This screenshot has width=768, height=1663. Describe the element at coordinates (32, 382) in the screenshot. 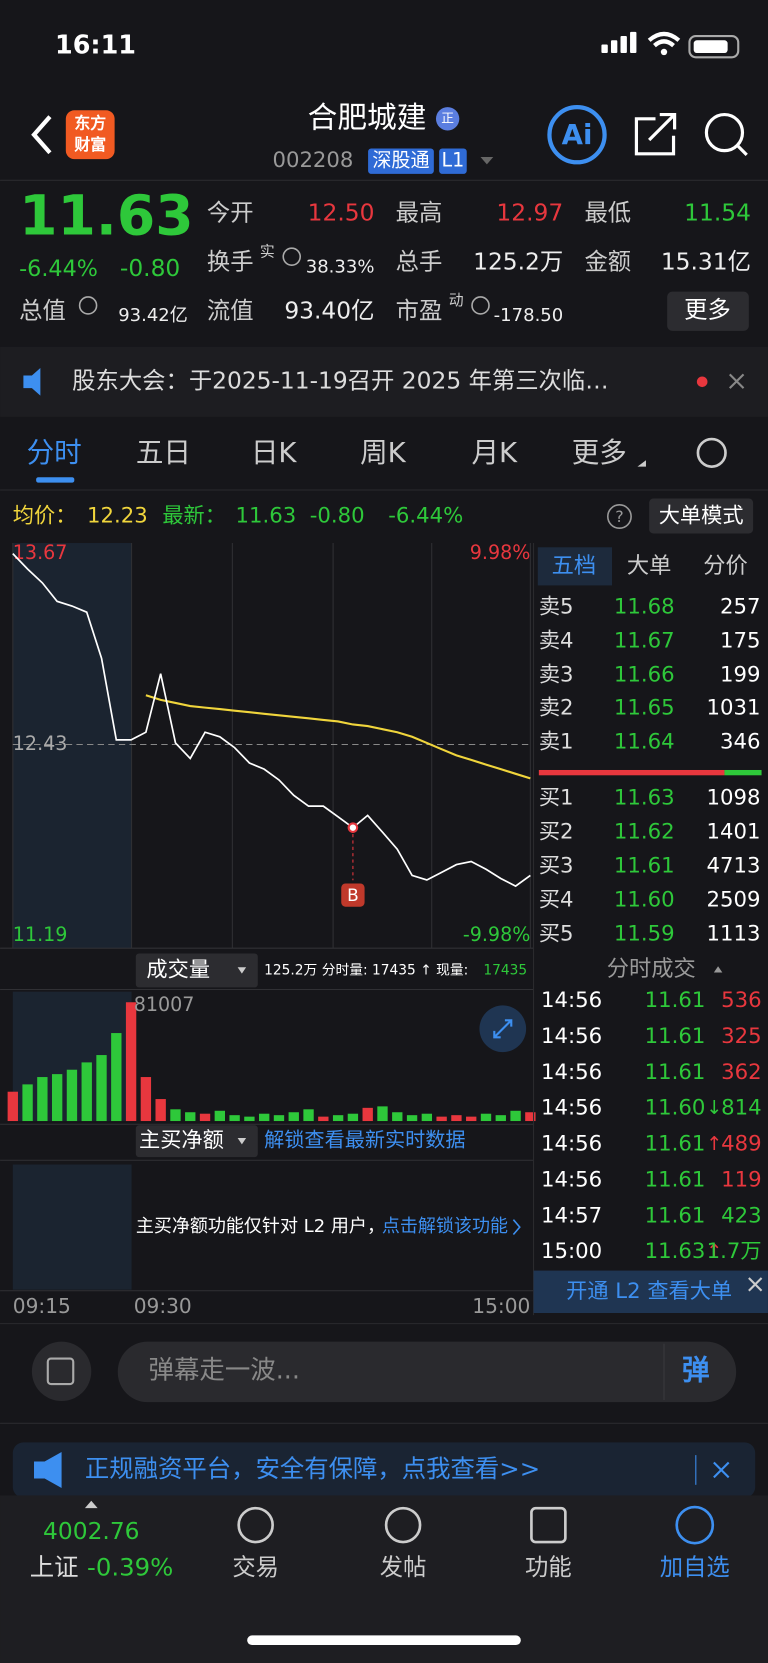

I see `speaker-icon` at that location.